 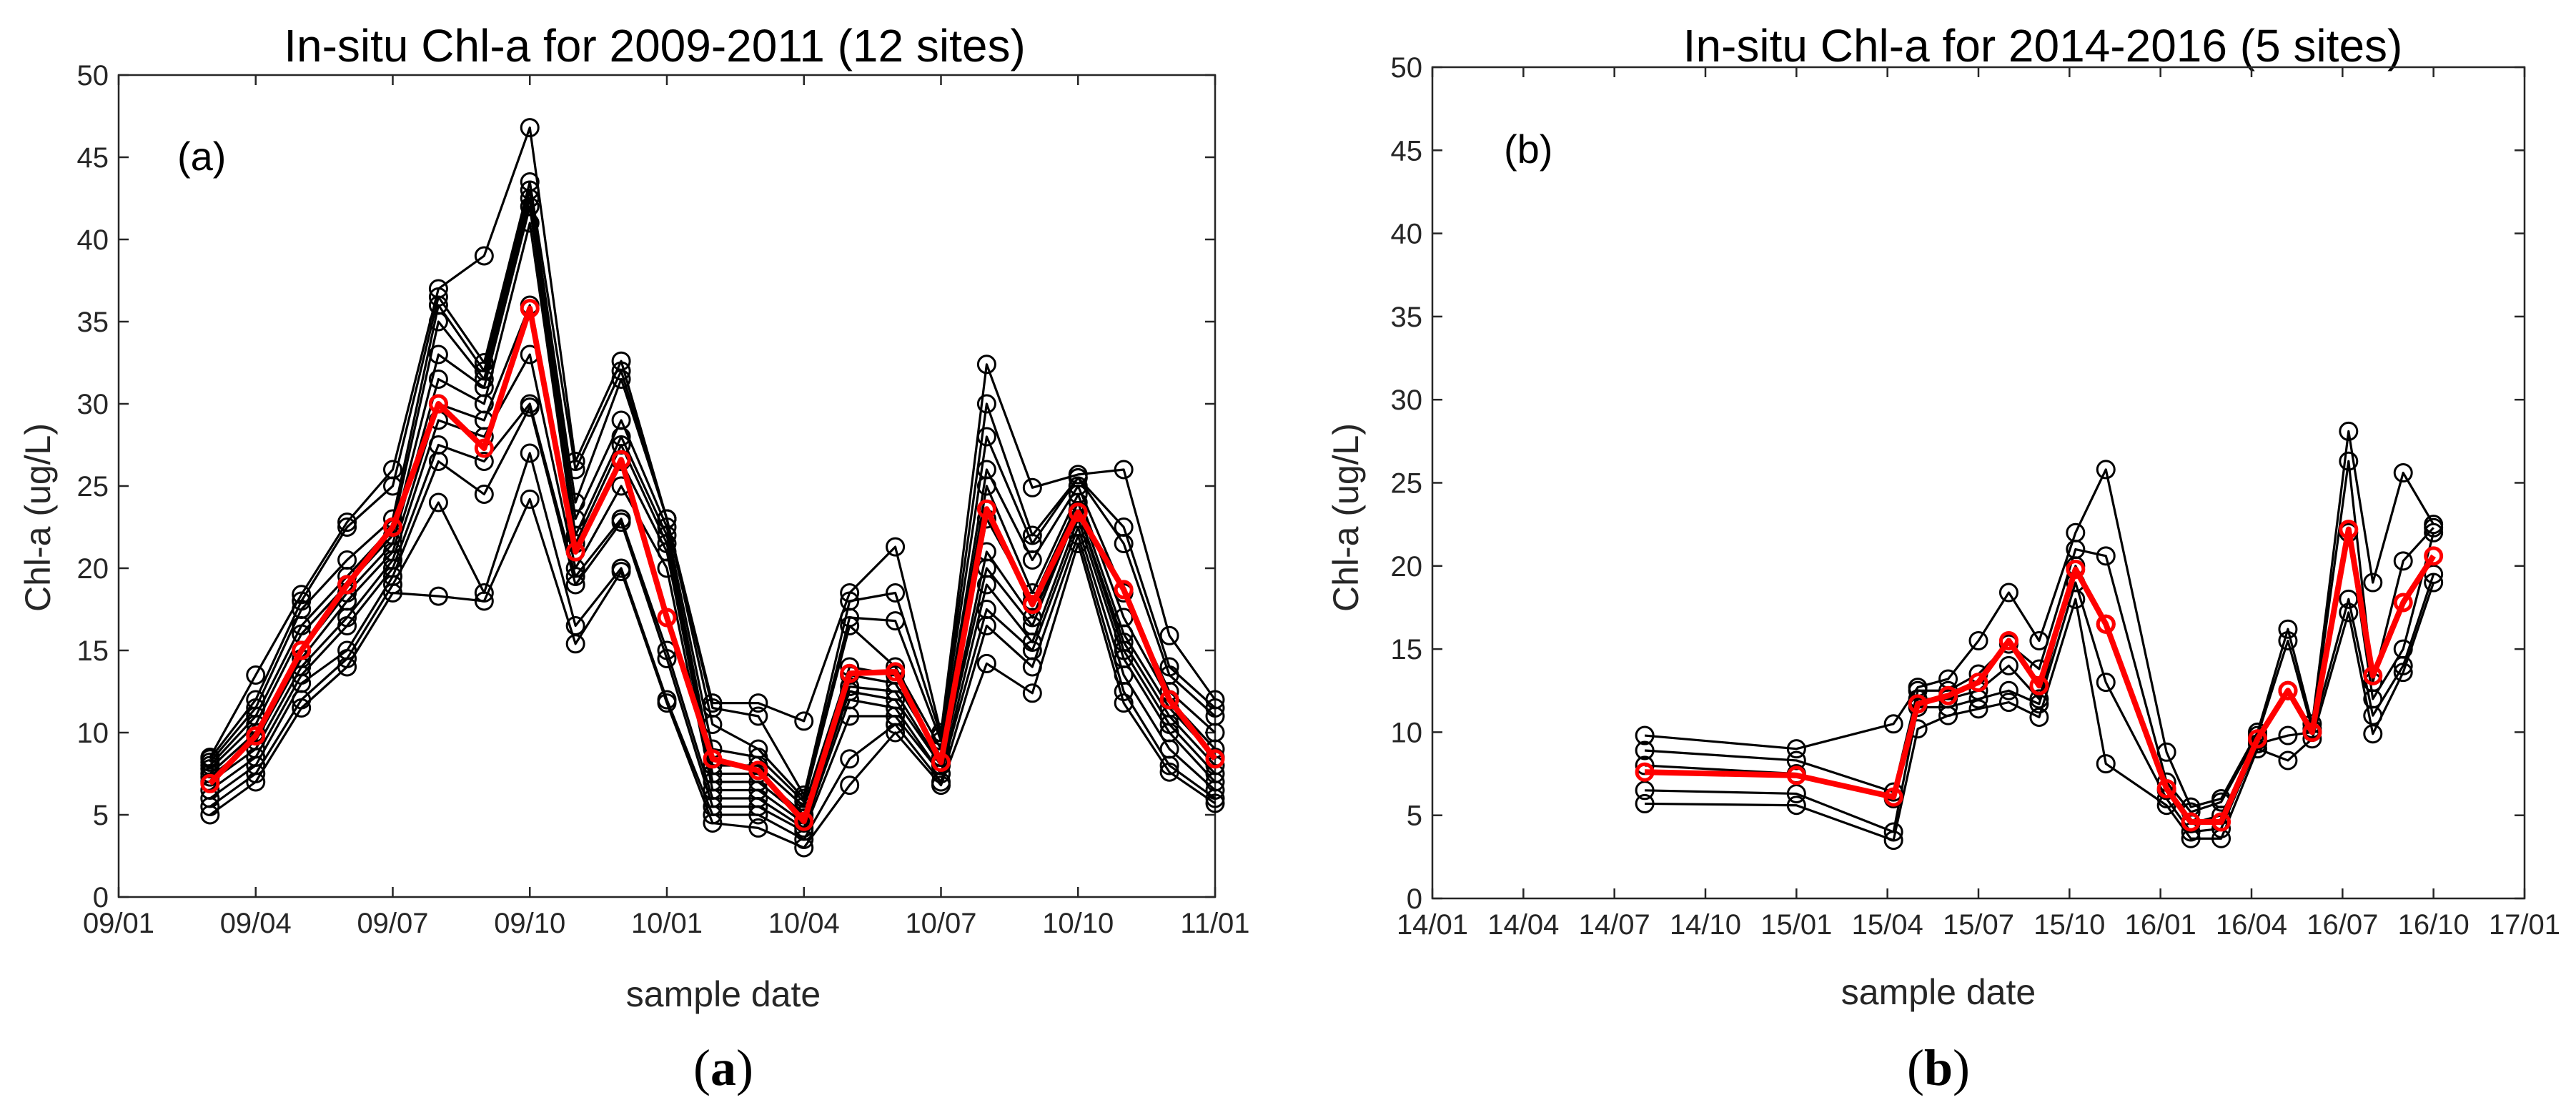 What do you see at coordinates (2343, 925) in the screenshot?
I see `xtick-label-b: 16/07` at bounding box center [2343, 925].